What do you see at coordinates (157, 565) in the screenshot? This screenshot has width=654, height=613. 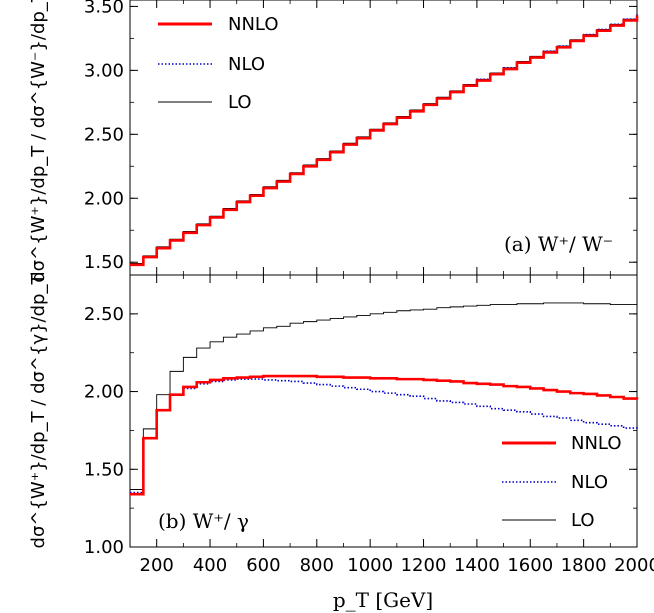 I see `xtick-label-0: 200` at bounding box center [157, 565].